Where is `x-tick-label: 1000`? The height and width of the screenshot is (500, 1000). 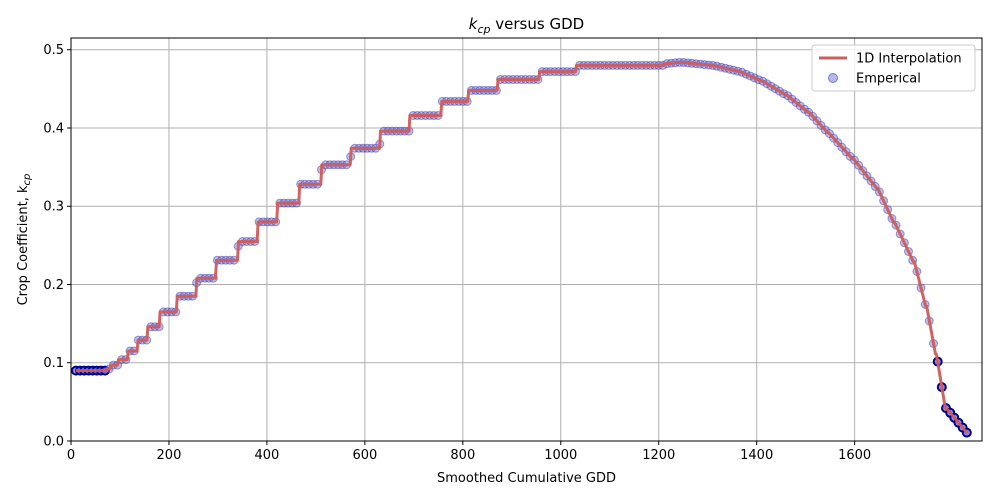 x-tick-label: 1000 is located at coordinates (560, 455).